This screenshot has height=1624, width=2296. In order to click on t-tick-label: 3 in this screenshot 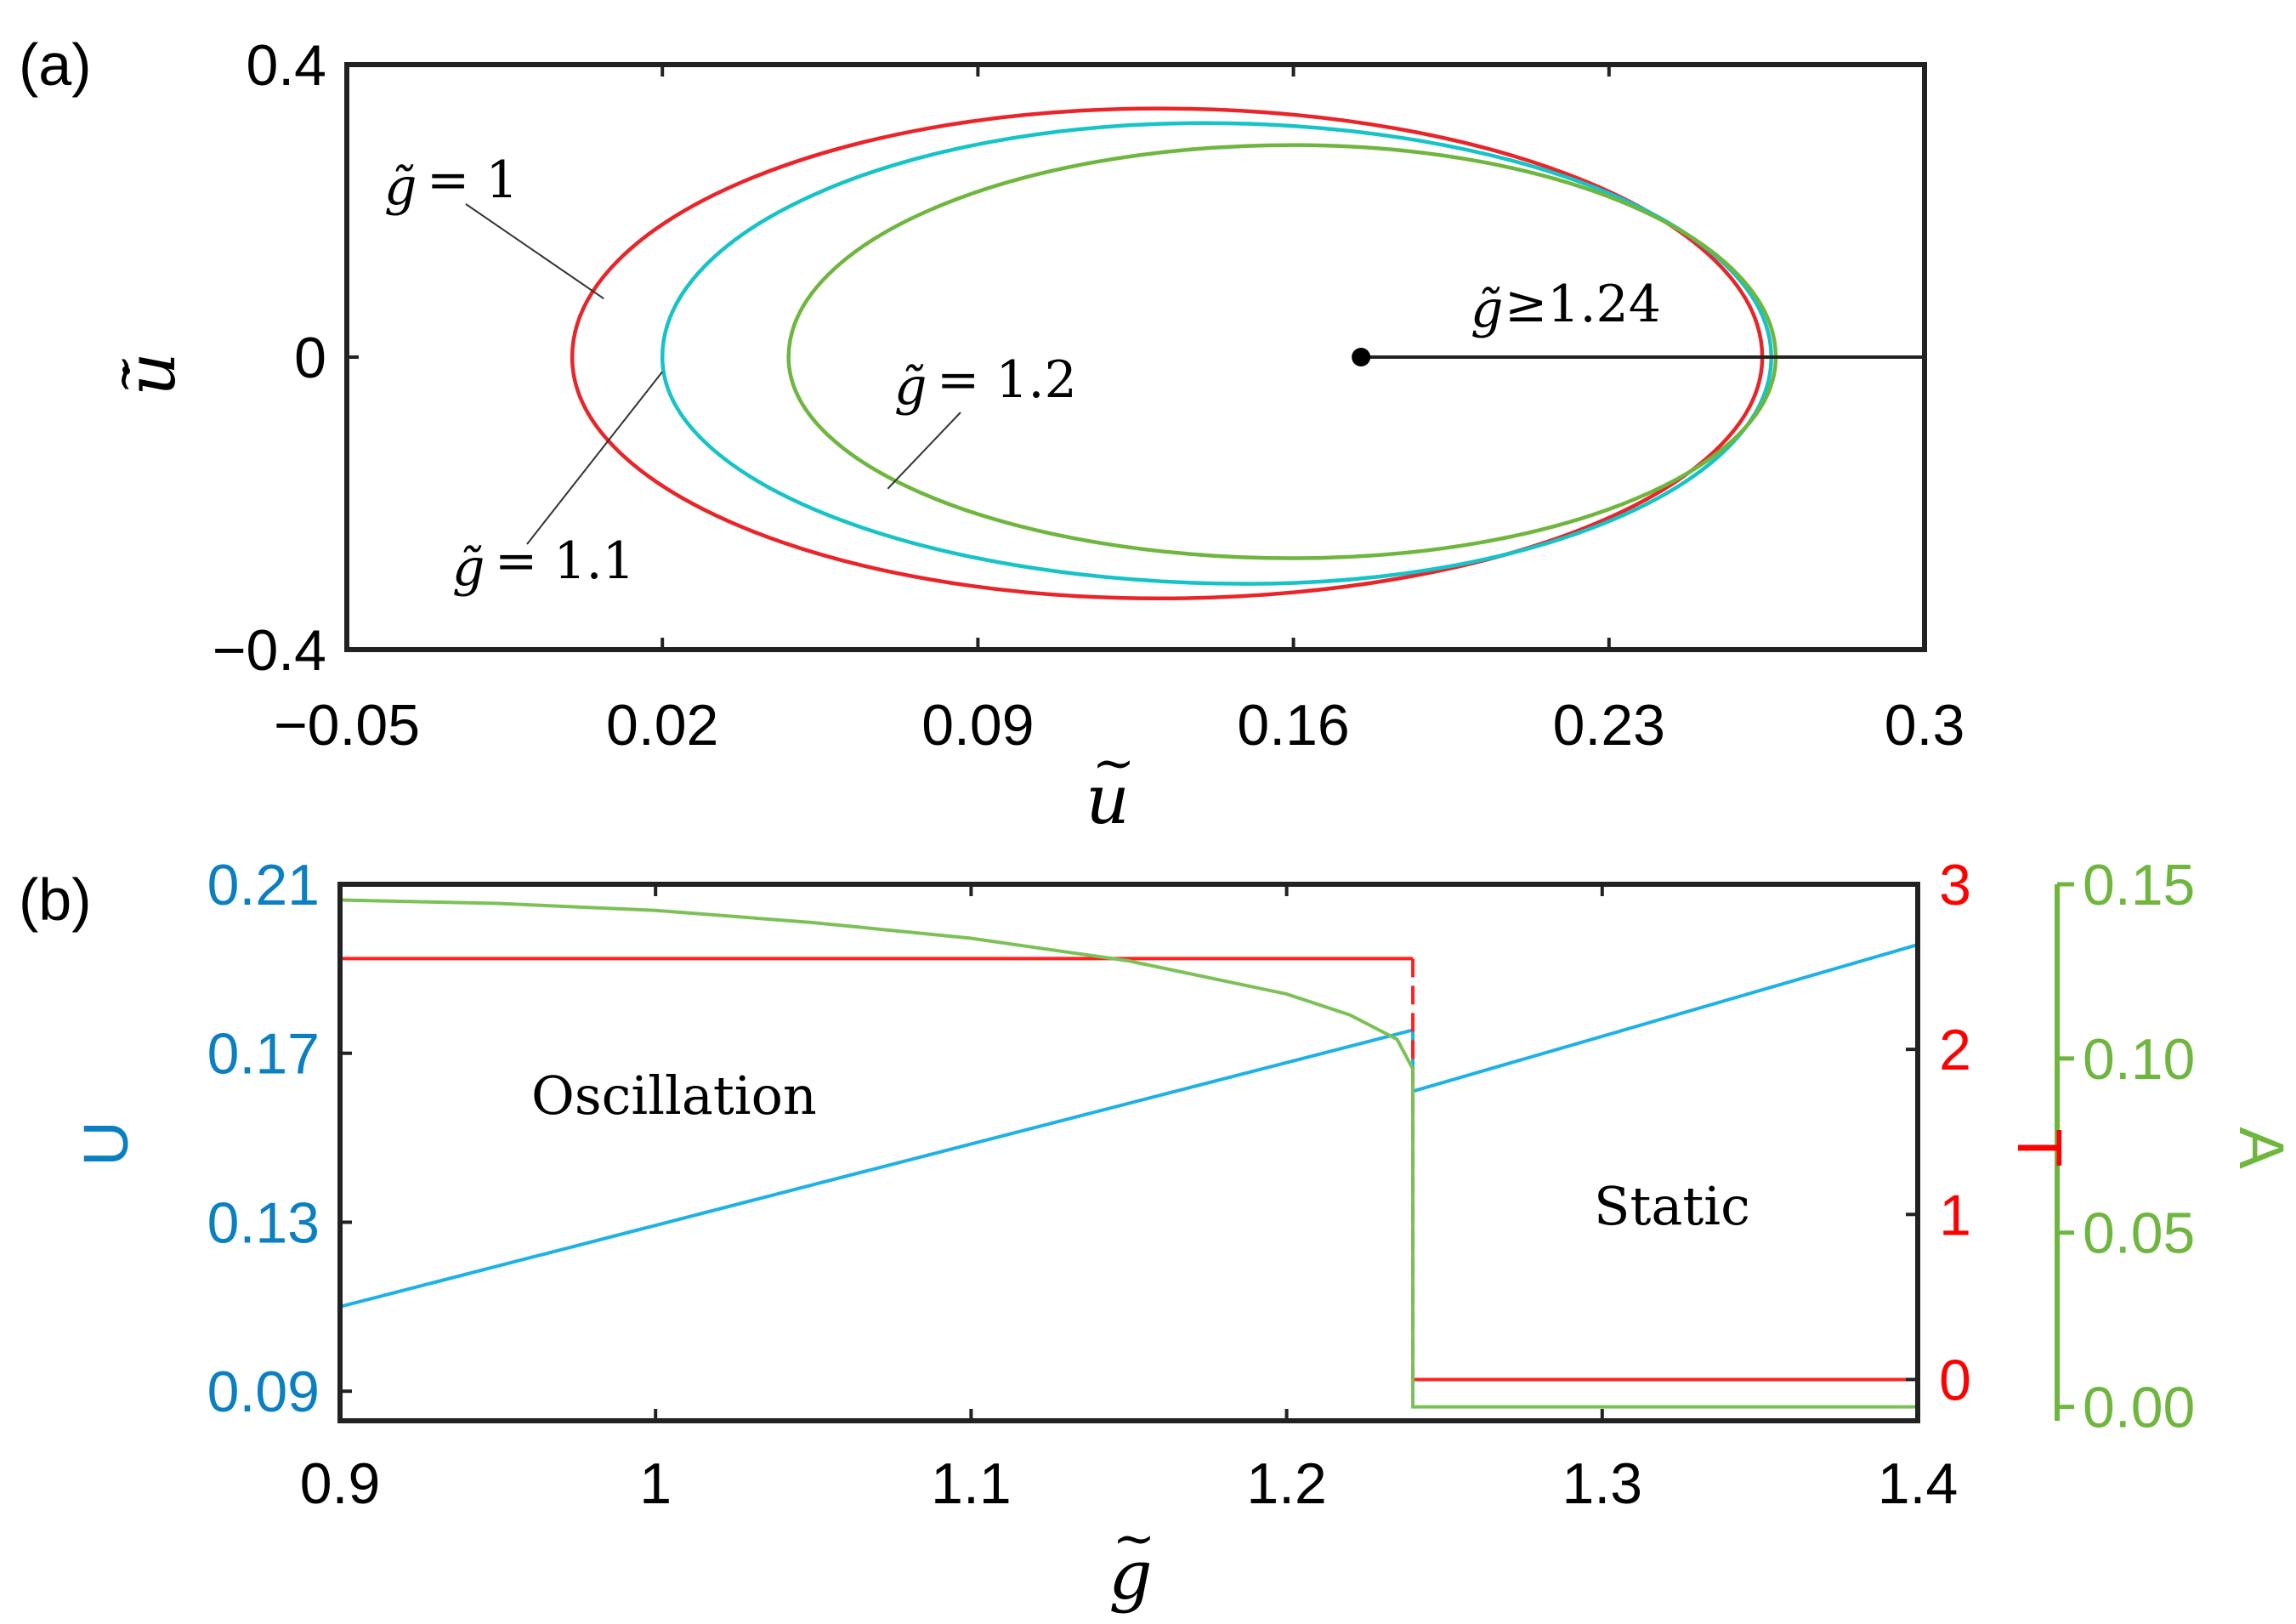, I will do `click(1955, 885)`.